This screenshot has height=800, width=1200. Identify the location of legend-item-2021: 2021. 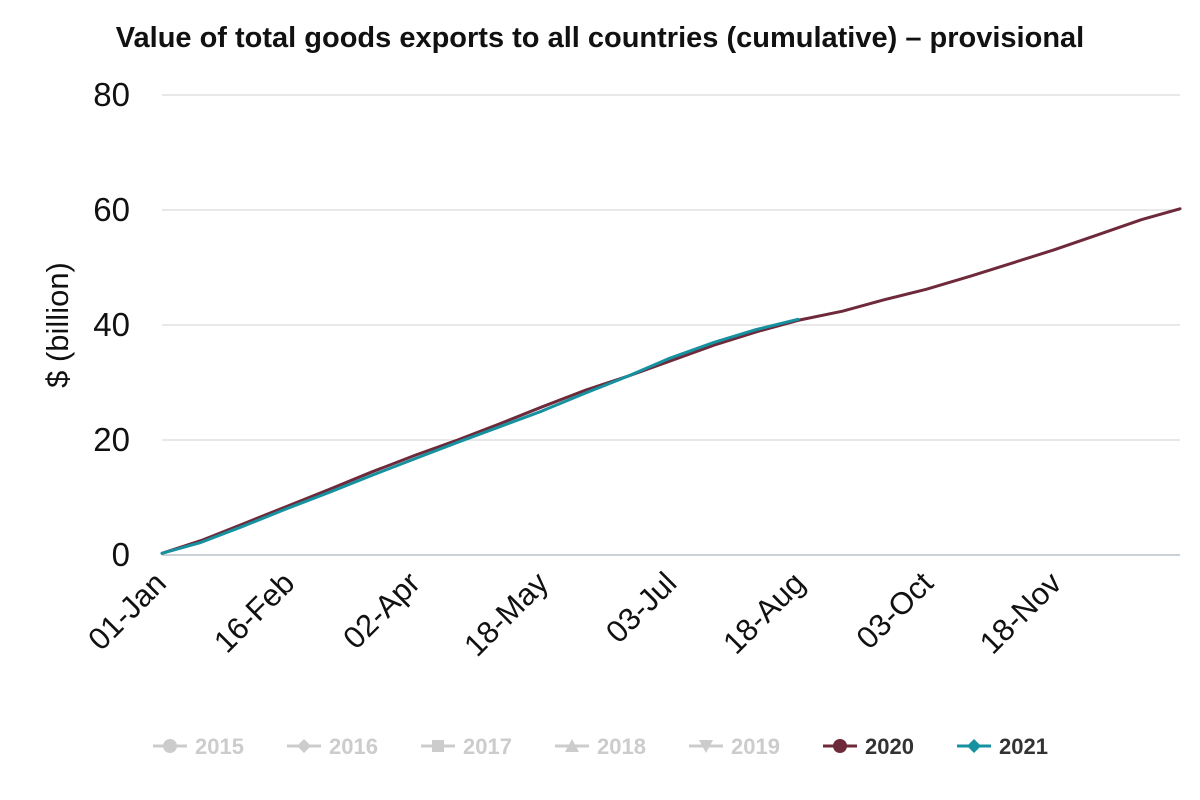
(1002, 746).